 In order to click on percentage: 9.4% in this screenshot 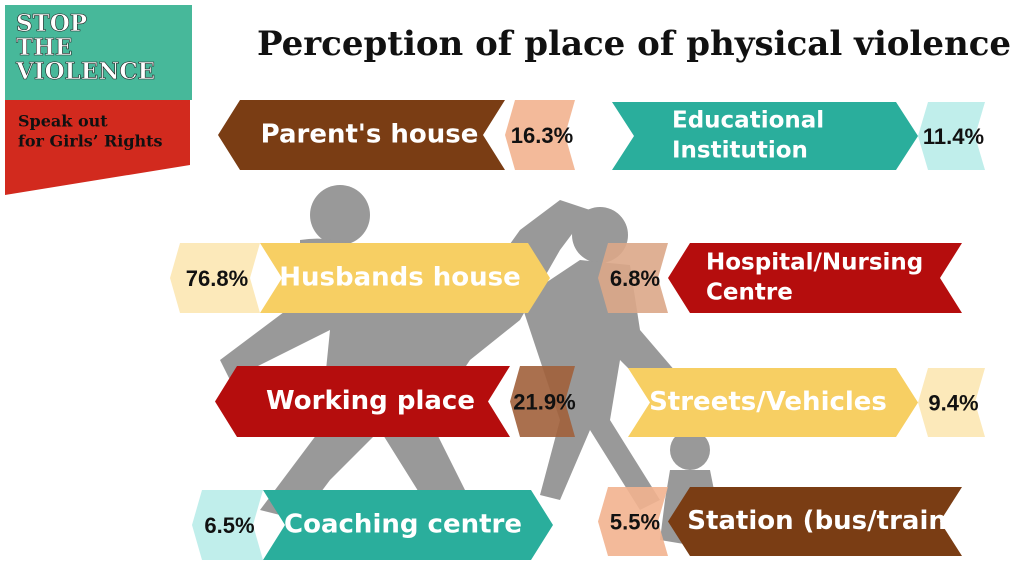, I will do `click(953, 402)`.